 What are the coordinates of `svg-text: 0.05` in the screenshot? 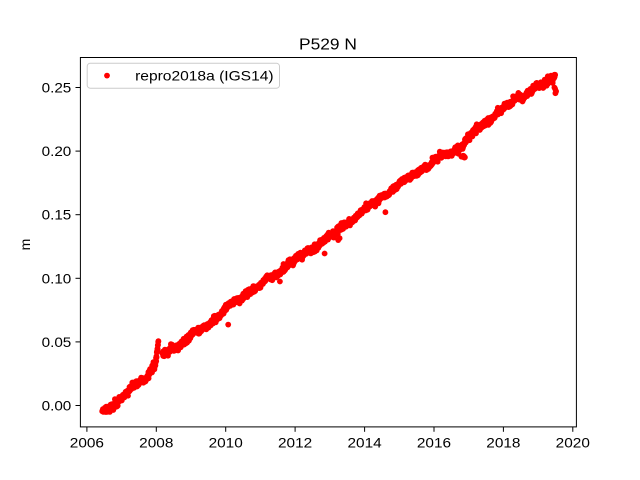 It's located at (57, 342).